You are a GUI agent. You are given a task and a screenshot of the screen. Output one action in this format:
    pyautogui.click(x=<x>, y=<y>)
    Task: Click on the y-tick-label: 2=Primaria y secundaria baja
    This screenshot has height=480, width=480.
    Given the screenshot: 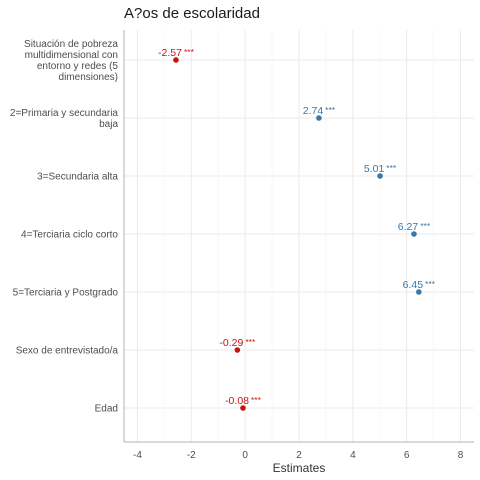 What is the action you would take?
    pyautogui.click(x=64, y=119)
    